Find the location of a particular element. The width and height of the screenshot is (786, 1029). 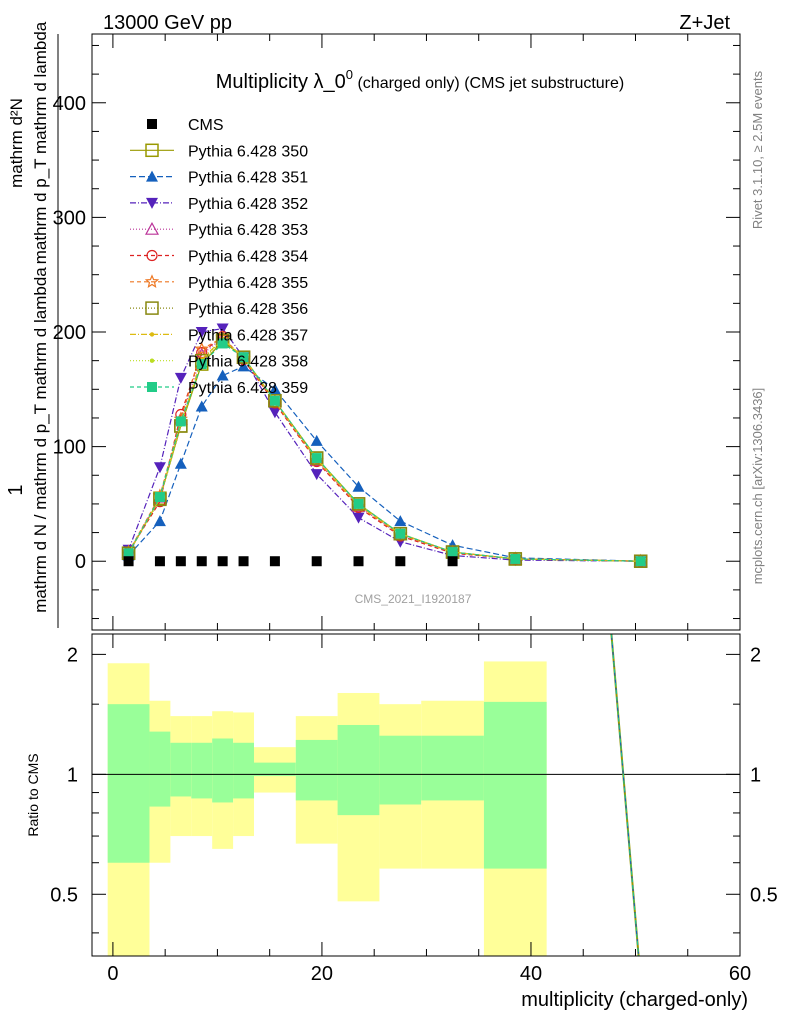

plot-title-sup: 0 is located at coordinates (349, 74).